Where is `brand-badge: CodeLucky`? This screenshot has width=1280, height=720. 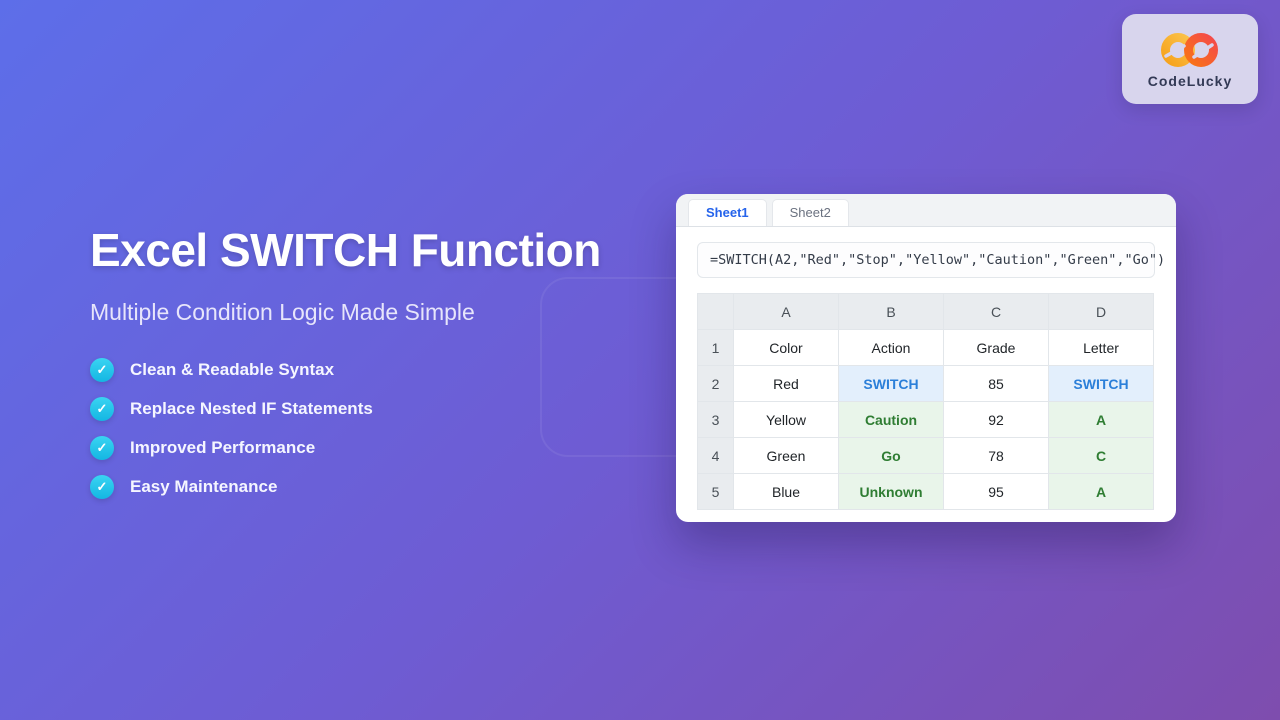 brand-badge: CodeLucky is located at coordinates (1190, 59).